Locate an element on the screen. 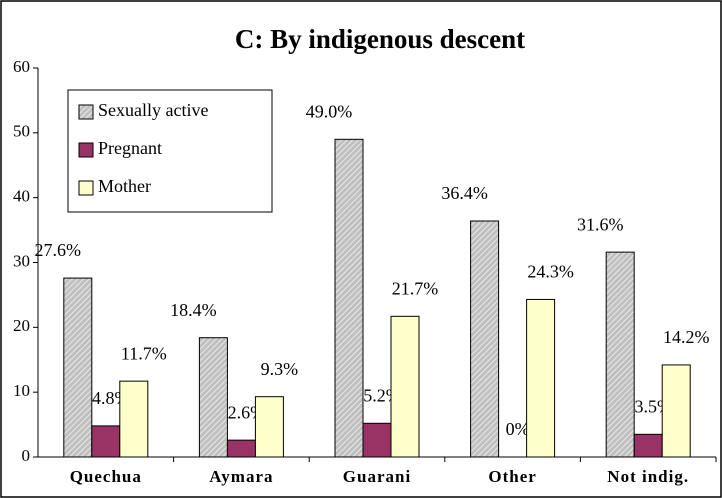 This screenshot has height=498, width=722. value-label: 24.3% is located at coordinates (550, 272).